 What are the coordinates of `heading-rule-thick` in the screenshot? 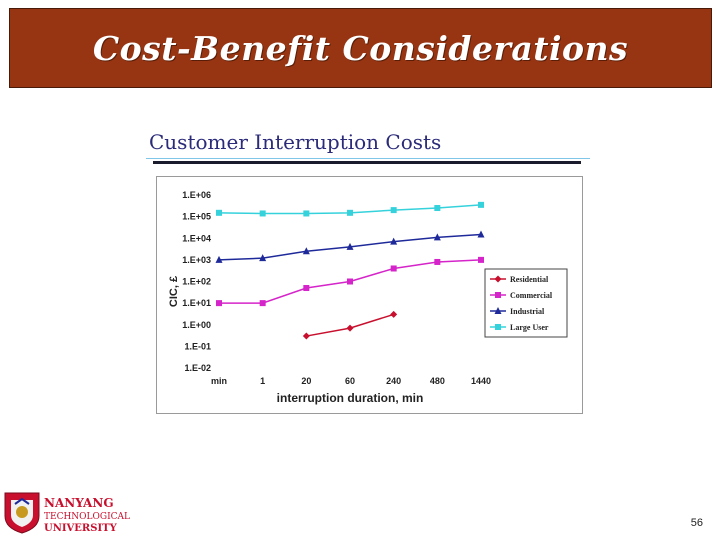 It's located at (367, 162).